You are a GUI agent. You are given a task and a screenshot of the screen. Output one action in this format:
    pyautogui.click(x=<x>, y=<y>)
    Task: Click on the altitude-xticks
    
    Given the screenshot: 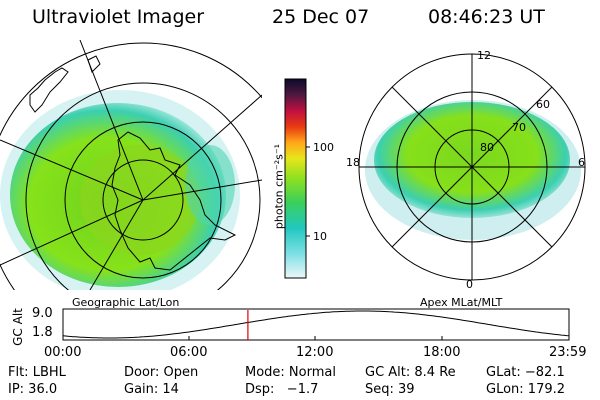 What is the action you would take?
    pyautogui.click(x=316, y=338)
    